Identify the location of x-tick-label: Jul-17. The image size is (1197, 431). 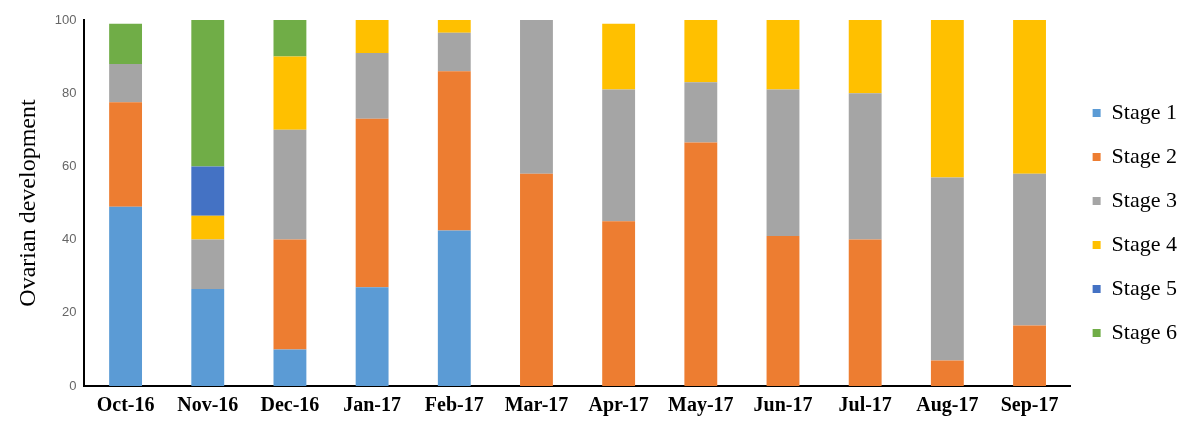
(865, 404).